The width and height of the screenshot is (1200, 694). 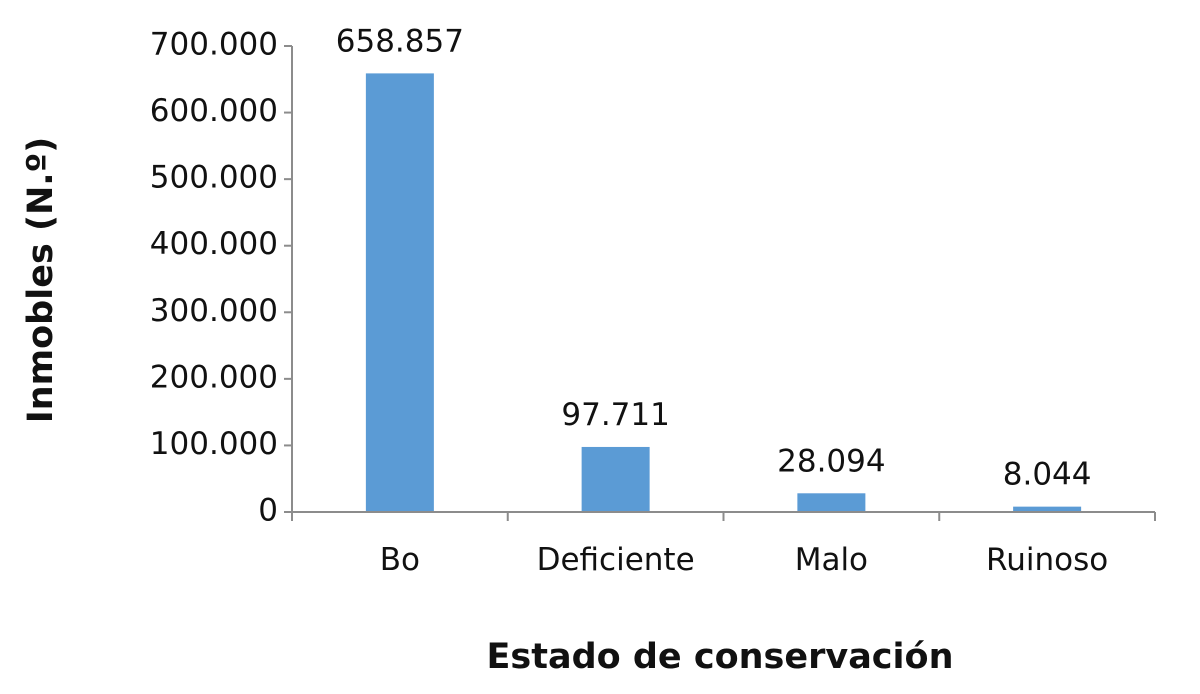 What do you see at coordinates (615, 479) in the screenshot?
I see `bar-deficiente` at bounding box center [615, 479].